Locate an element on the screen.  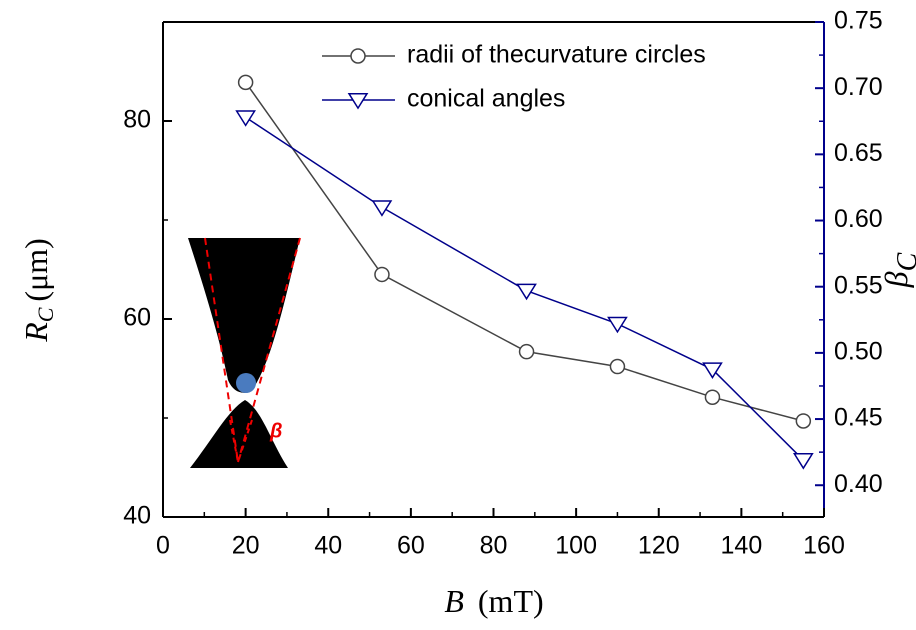
x-axis-label: B (mT) is located at coordinates (493, 601).